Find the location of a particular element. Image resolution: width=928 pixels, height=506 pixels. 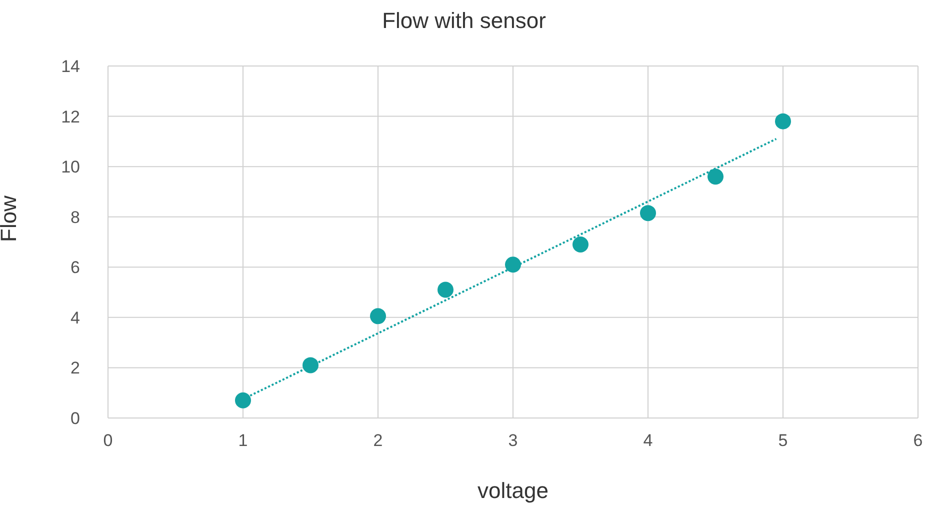

x-tick-label: 6 is located at coordinates (918, 440).